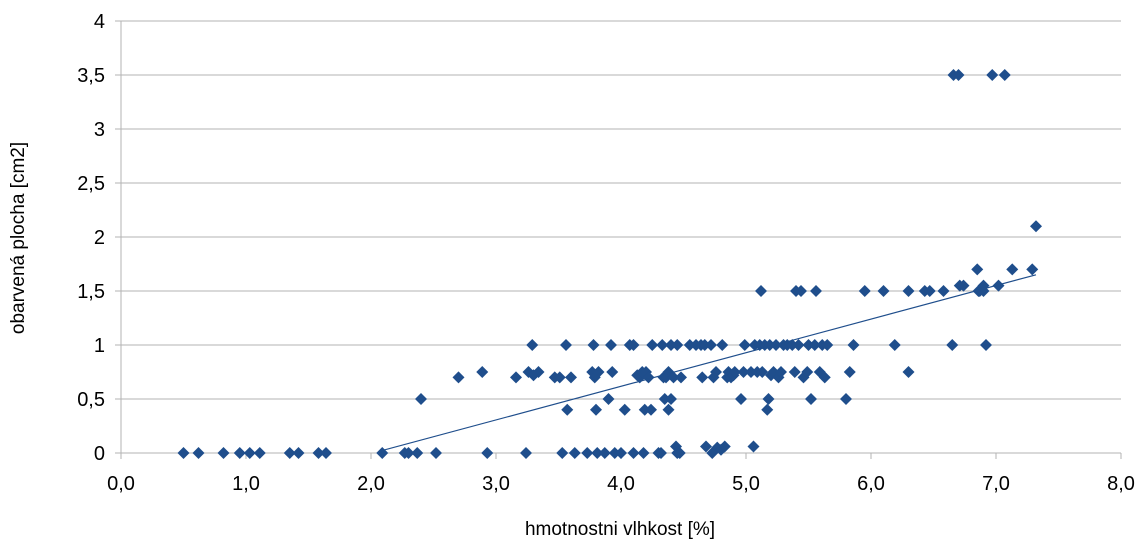  What do you see at coordinates (371, 484) in the screenshot?
I see `x-tick-label: 2,0` at bounding box center [371, 484].